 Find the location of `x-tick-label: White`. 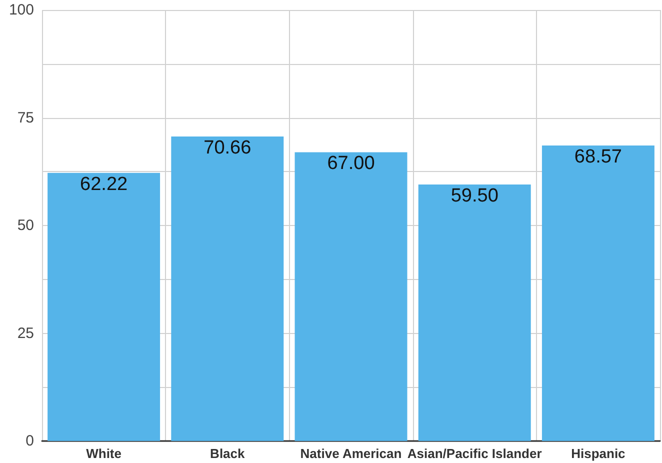

x-tick-label: White is located at coordinates (104, 453).